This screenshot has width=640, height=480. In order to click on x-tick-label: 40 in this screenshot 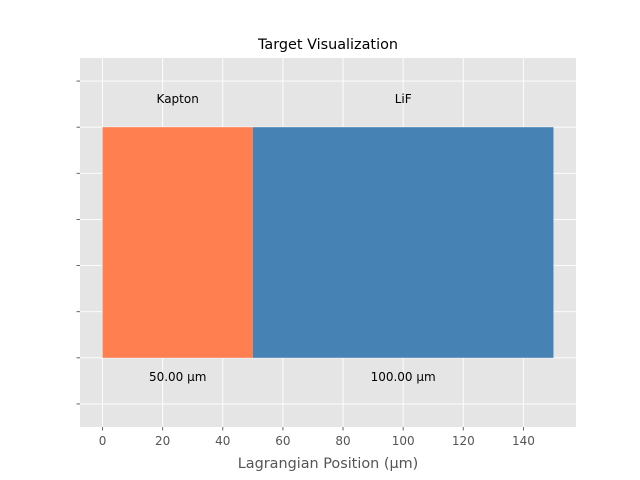, I will do `click(222, 441)`.